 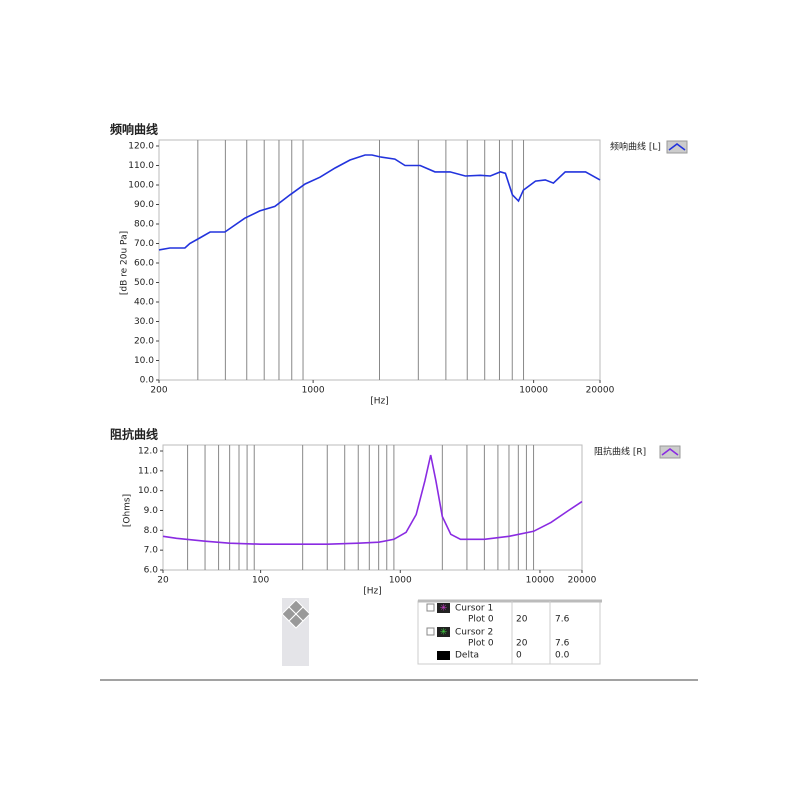 What do you see at coordinates (144, 342) in the screenshot?
I see `y-tick-label: 20.0` at bounding box center [144, 342].